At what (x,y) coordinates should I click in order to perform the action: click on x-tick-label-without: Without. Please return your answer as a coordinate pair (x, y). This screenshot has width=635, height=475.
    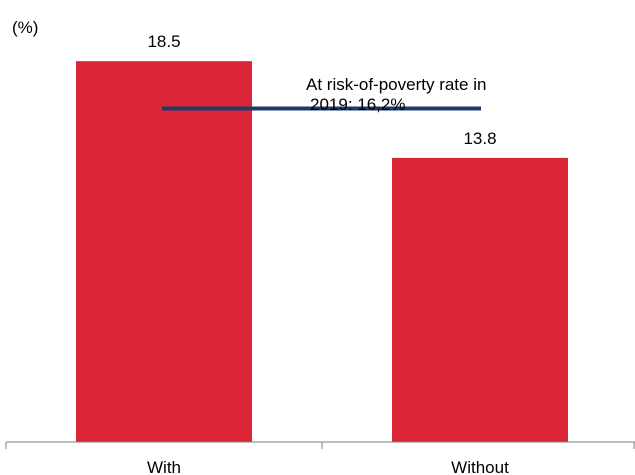
    Looking at the image, I should click on (480, 466).